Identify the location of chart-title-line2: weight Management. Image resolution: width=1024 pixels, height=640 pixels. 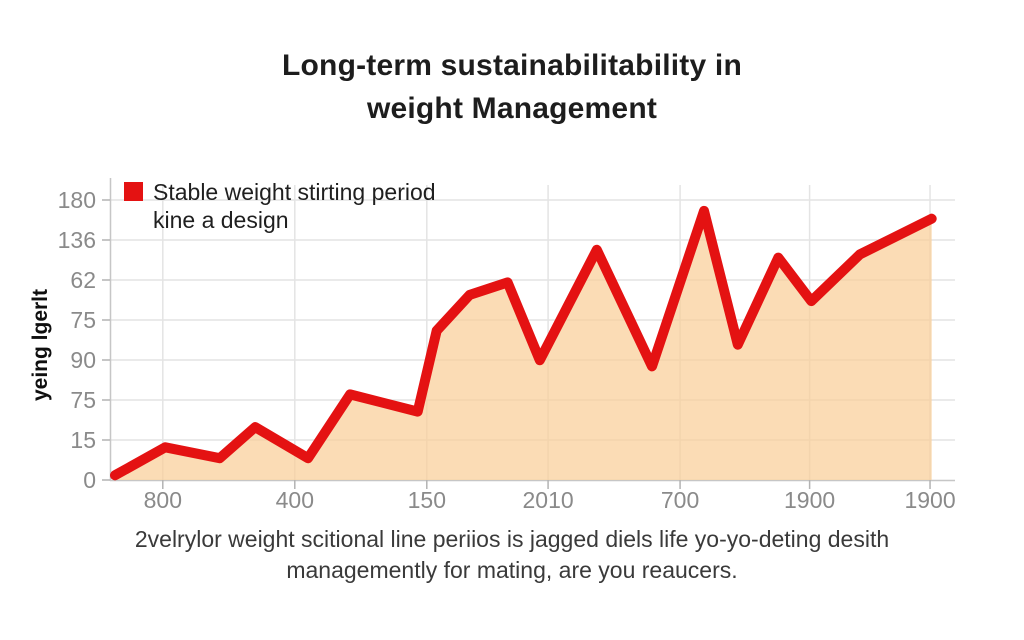
(512, 108).